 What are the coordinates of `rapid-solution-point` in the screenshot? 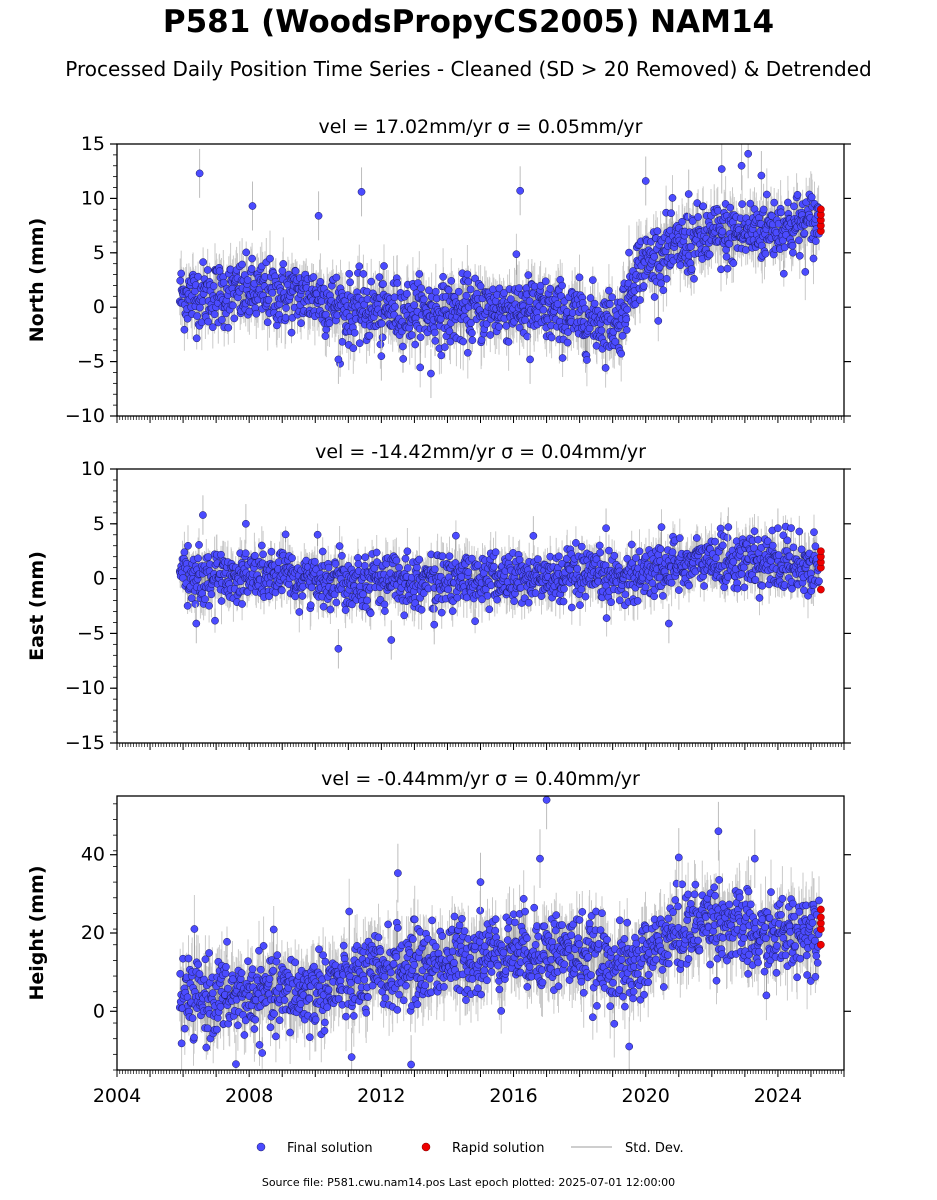 It's located at (821, 909).